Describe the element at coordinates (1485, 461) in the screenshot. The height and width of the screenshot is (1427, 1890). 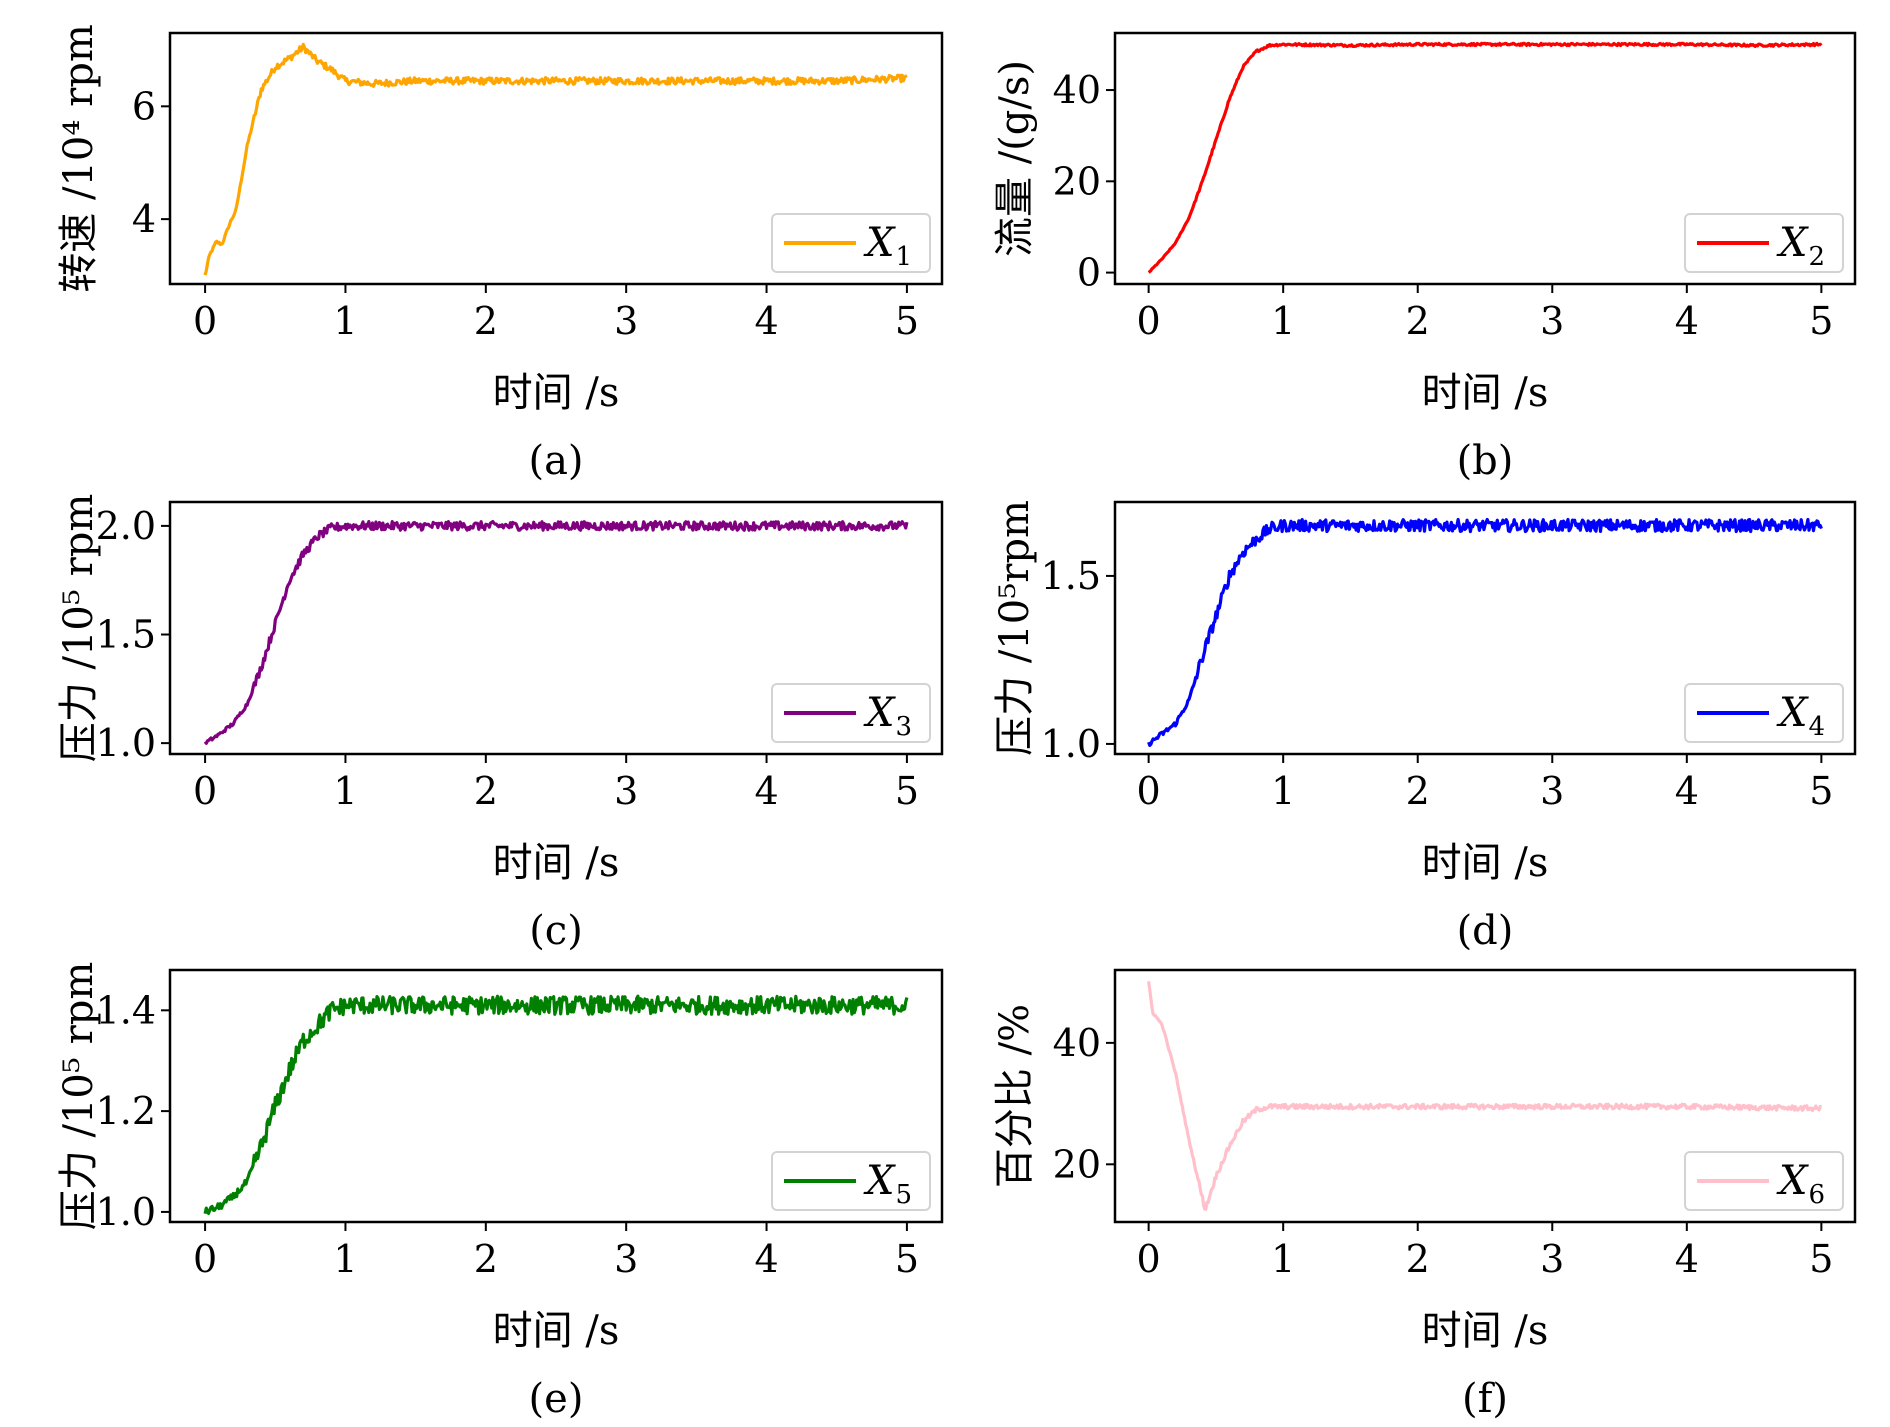
I see `subplot-caption: (b)` at that location.